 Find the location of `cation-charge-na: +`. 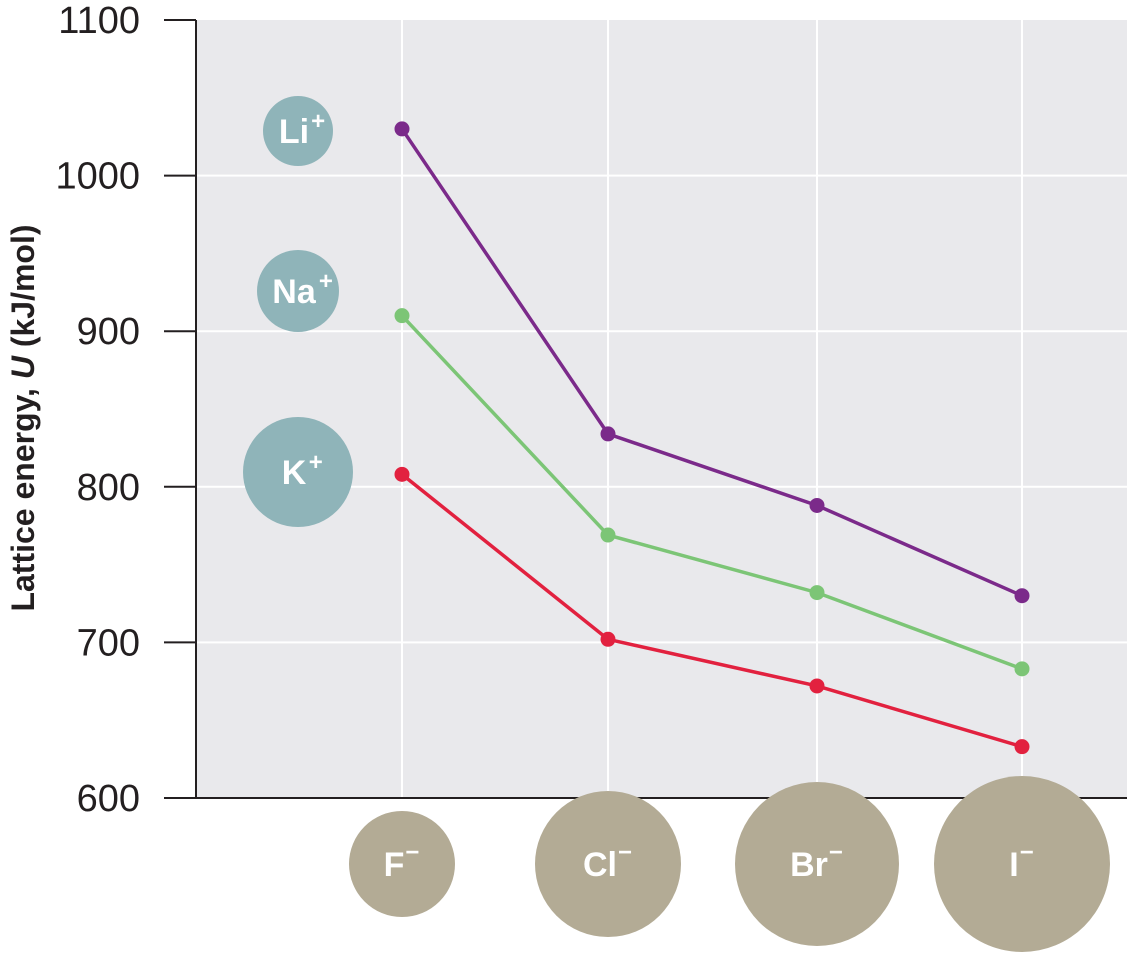

cation-charge-na: + is located at coordinates (326, 281).